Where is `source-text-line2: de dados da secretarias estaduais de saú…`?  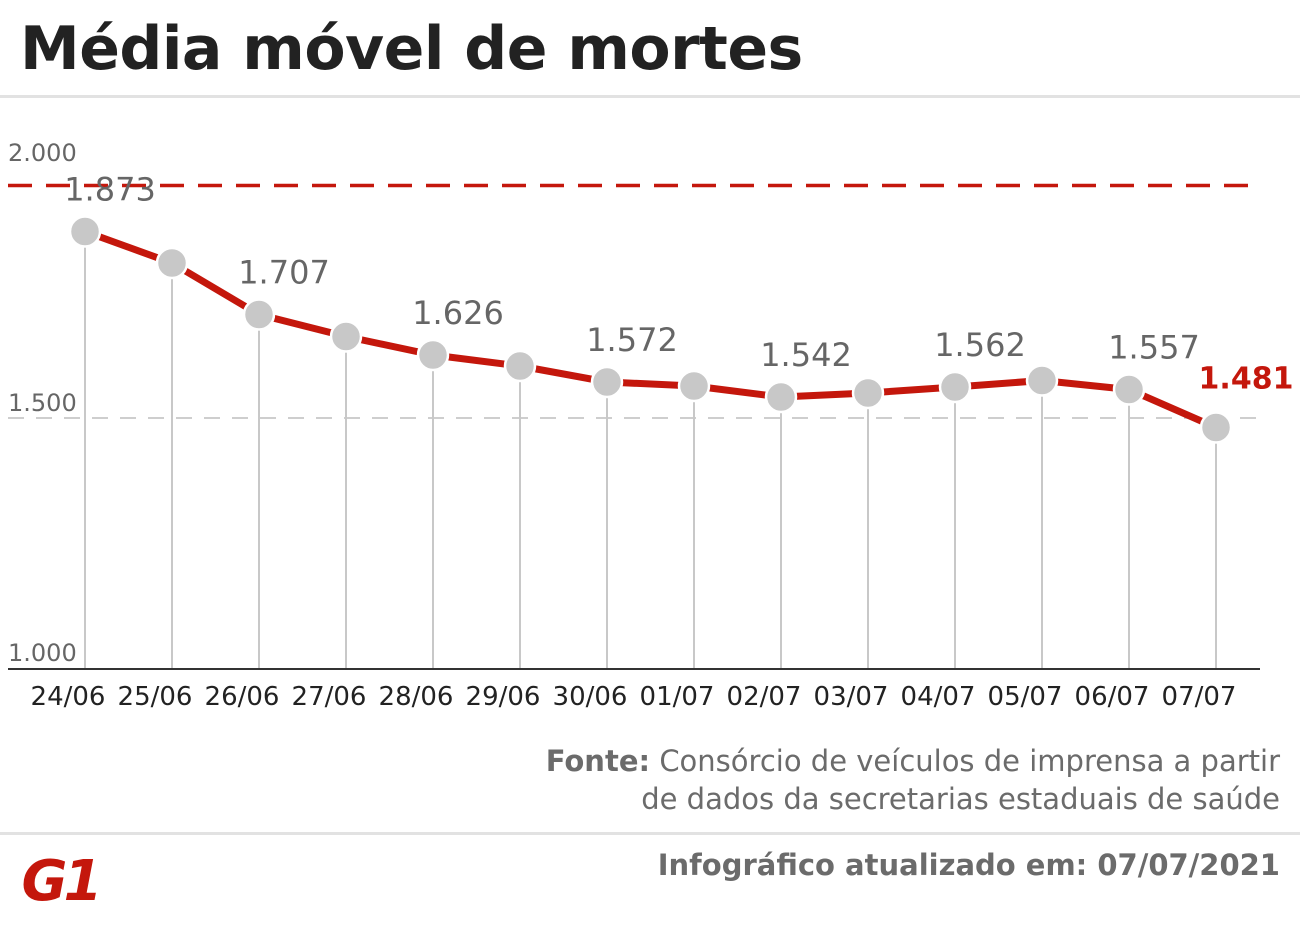
source-text-line2: de dados da secretarias estaduais de saú… is located at coordinates (960, 799).